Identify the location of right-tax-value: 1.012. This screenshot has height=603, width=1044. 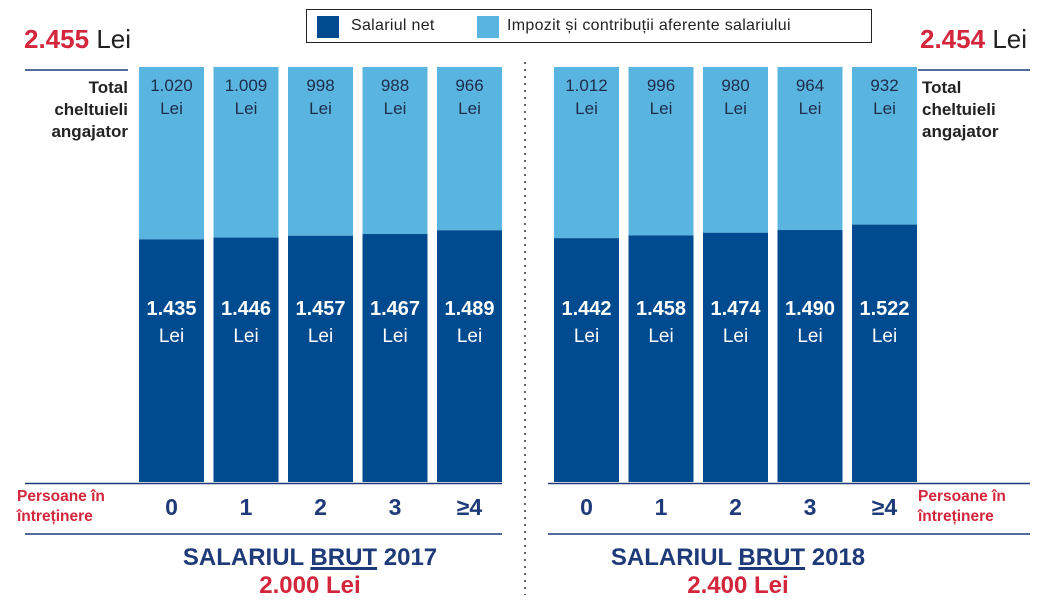
(586, 85).